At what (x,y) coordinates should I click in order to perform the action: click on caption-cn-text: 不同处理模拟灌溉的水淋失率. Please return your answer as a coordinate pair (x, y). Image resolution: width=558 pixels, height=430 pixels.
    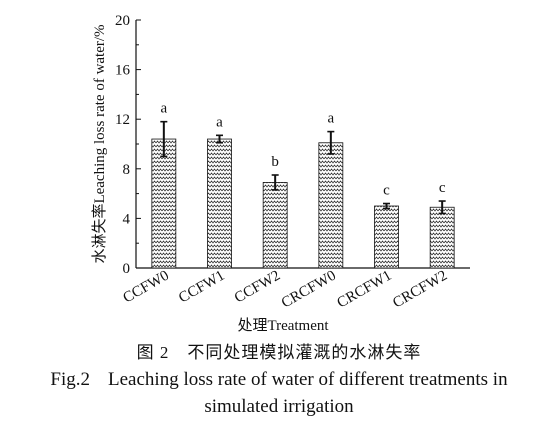
    Looking at the image, I should click on (304, 352).